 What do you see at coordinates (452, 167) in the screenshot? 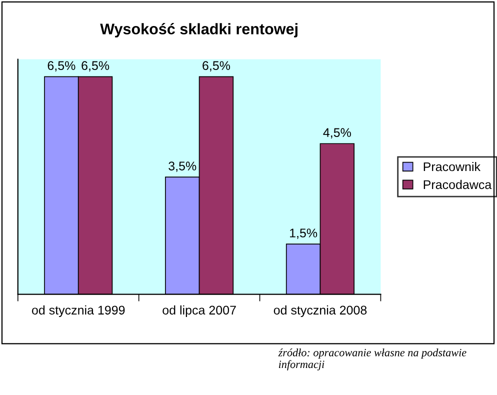
I see `legend-label: Pracownik` at bounding box center [452, 167].